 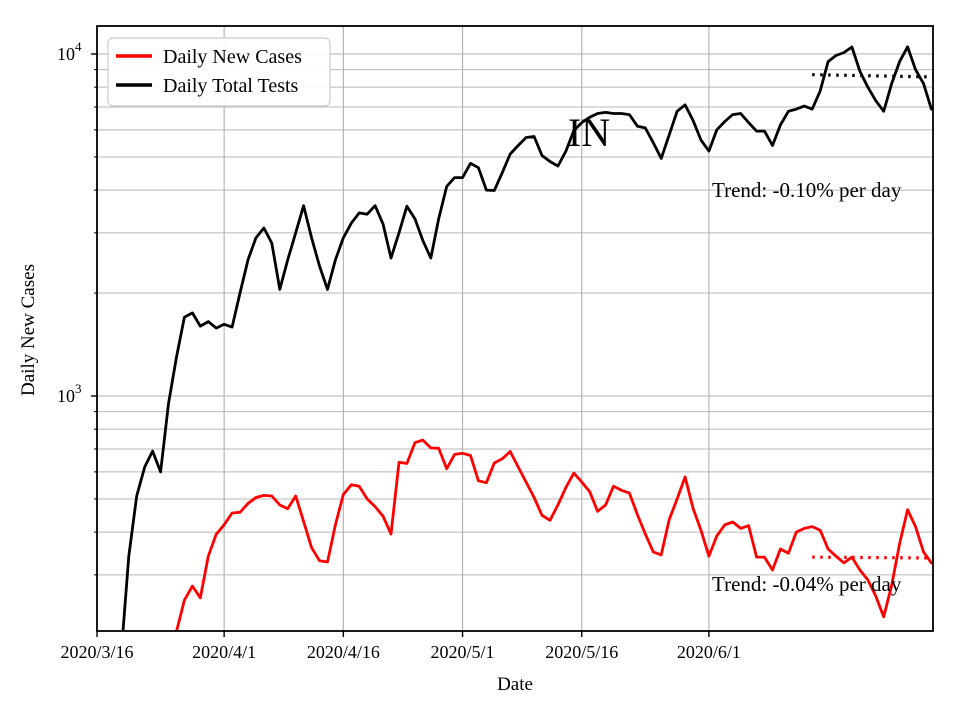 I want to click on trend-lines-layer, so click(x=873, y=316).